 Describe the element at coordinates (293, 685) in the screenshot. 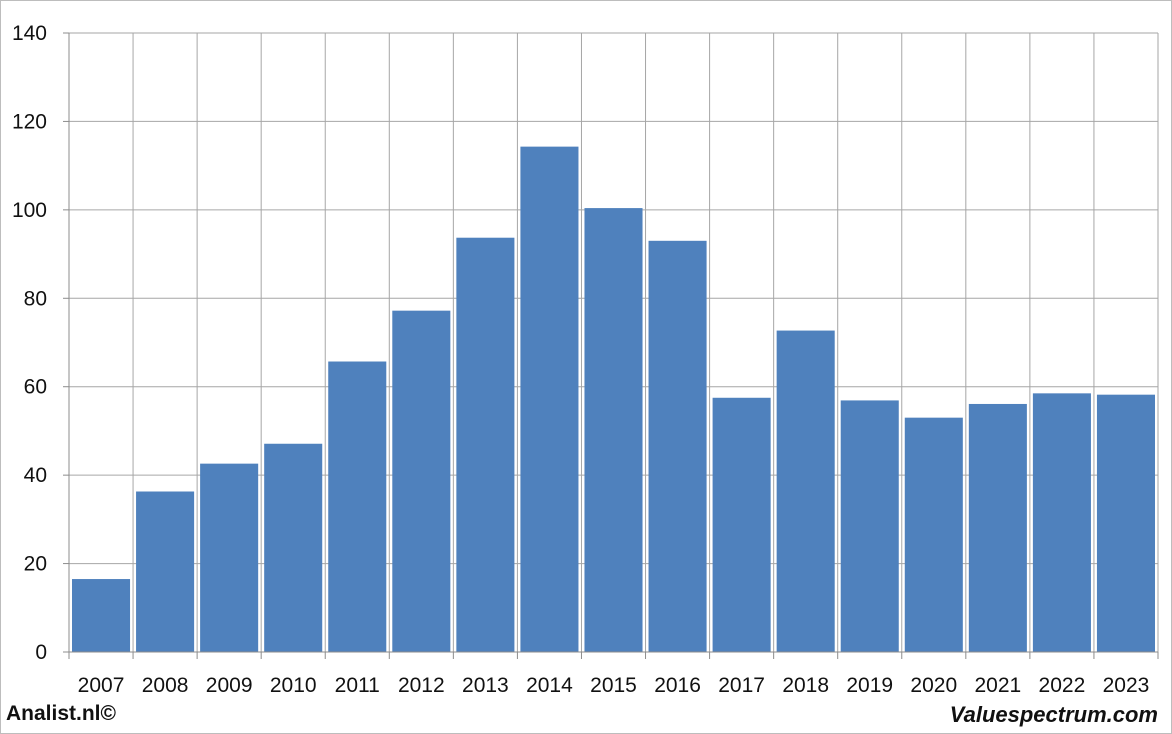

I see `x-tick-label: 2010` at that location.